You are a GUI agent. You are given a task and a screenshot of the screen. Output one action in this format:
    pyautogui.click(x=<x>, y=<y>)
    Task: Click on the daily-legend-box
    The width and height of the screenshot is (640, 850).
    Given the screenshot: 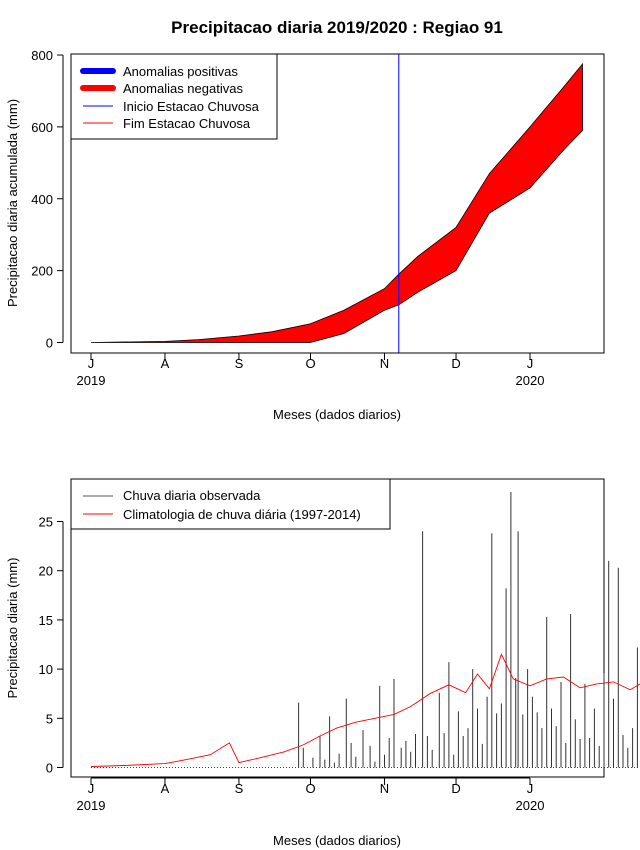 What is the action you would take?
    pyautogui.click(x=230, y=504)
    